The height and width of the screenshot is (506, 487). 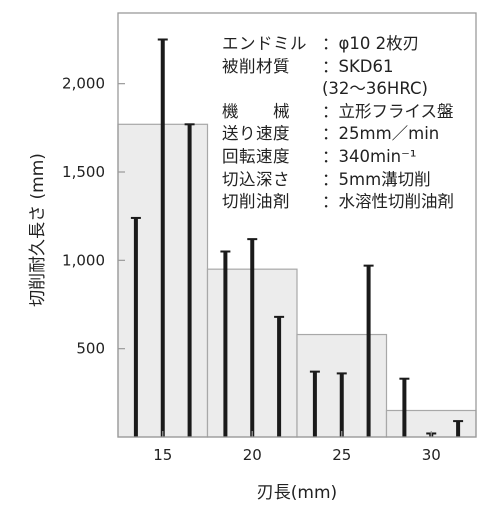 I want to click on x-axis-title: 刃長(mm), so click(x=297, y=493).